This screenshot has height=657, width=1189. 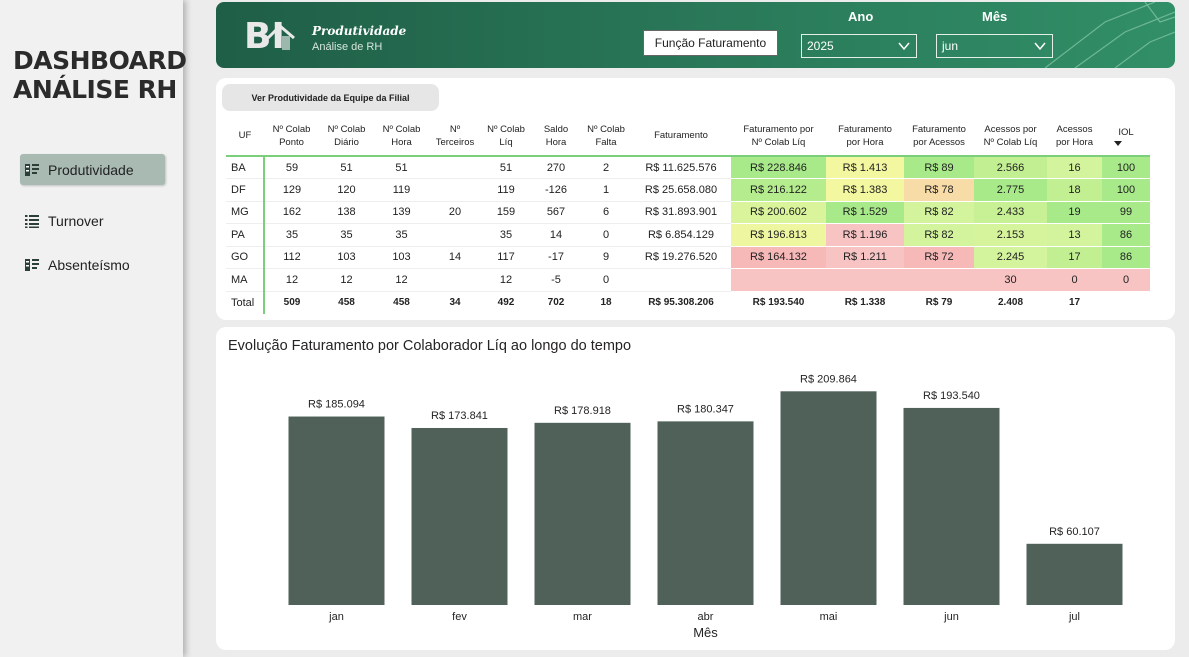 I want to click on column-header: Nº Colab Ponto, so click(x=291, y=136).